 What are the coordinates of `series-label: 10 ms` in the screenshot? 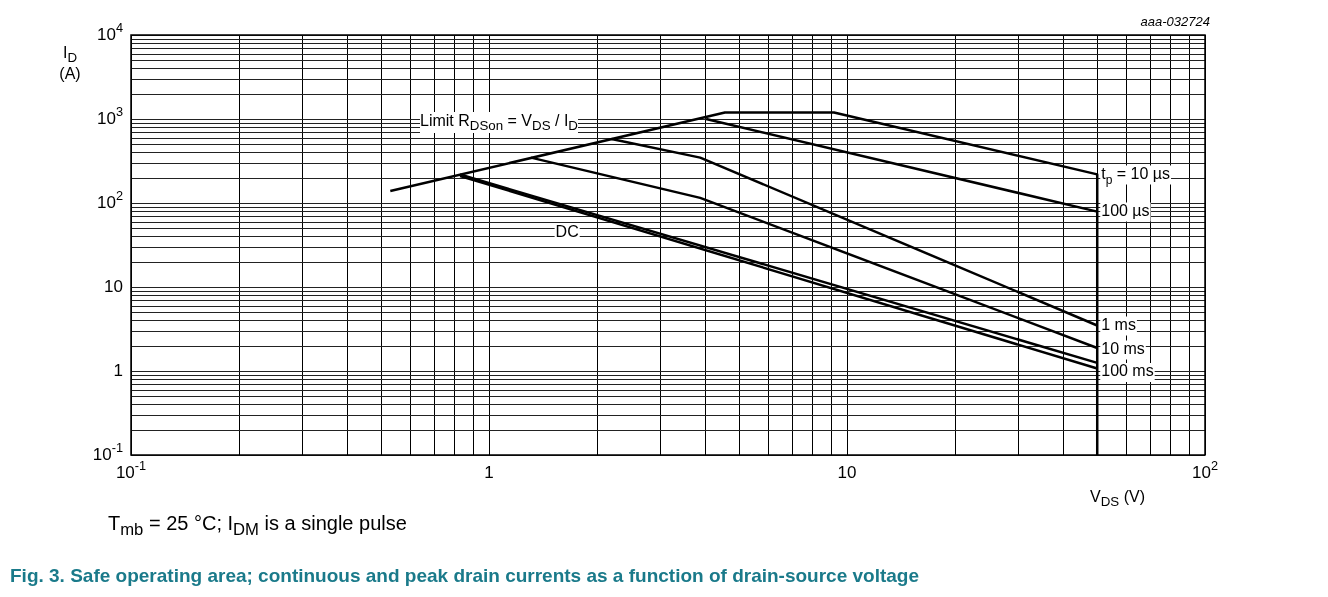 It's located at (1123, 348).